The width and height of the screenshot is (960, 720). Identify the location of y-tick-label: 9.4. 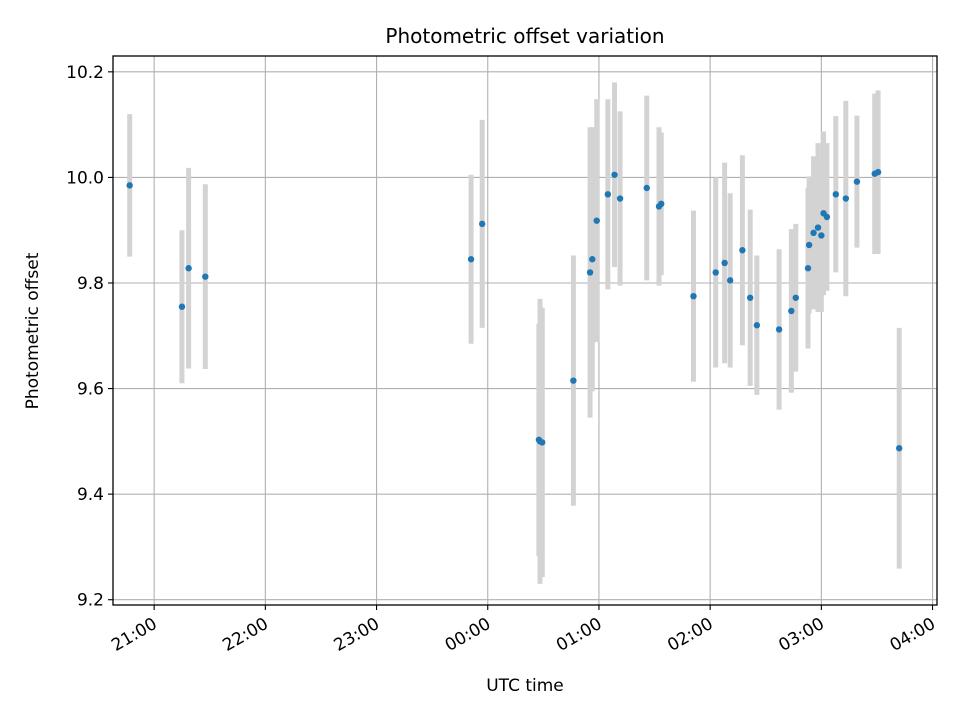
(90, 495).